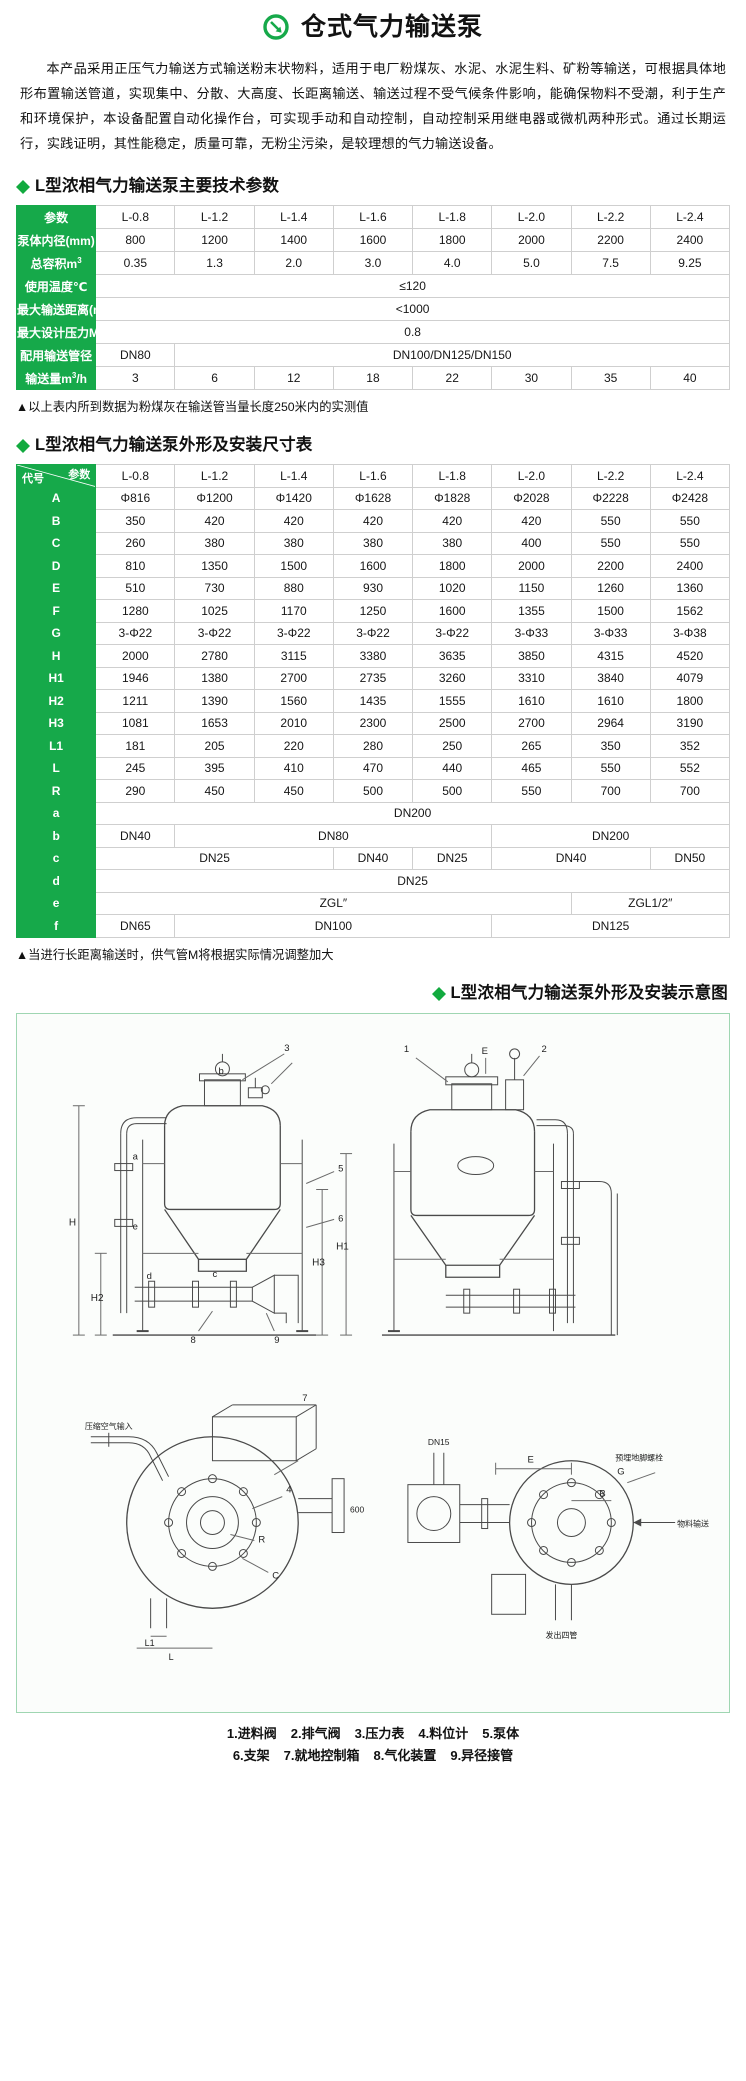 The width and height of the screenshot is (746, 2081). Describe the element at coordinates (293, 656) in the screenshot. I see `dimension-table-cell: 3115` at that location.